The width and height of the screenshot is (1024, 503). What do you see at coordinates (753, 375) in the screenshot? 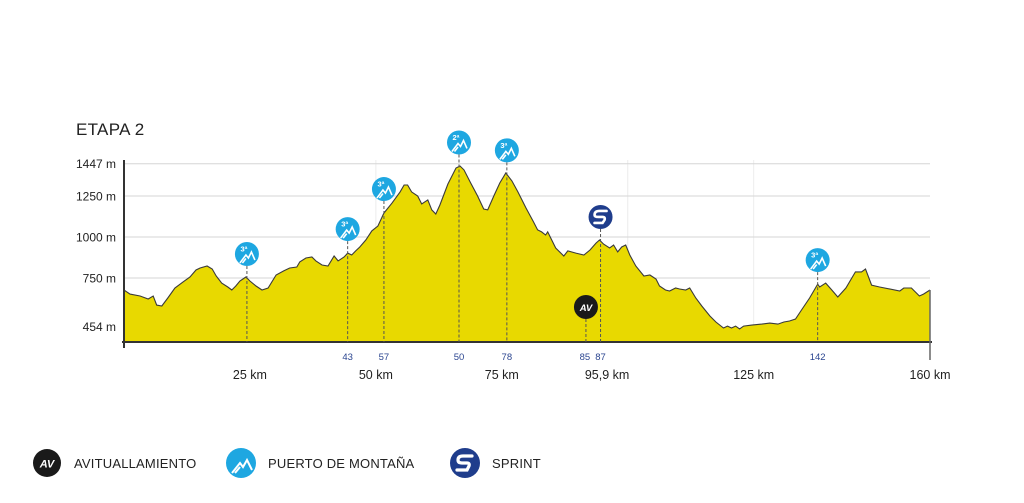
I see `x-tick-label: 125 km` at bounding box center [753, 375].